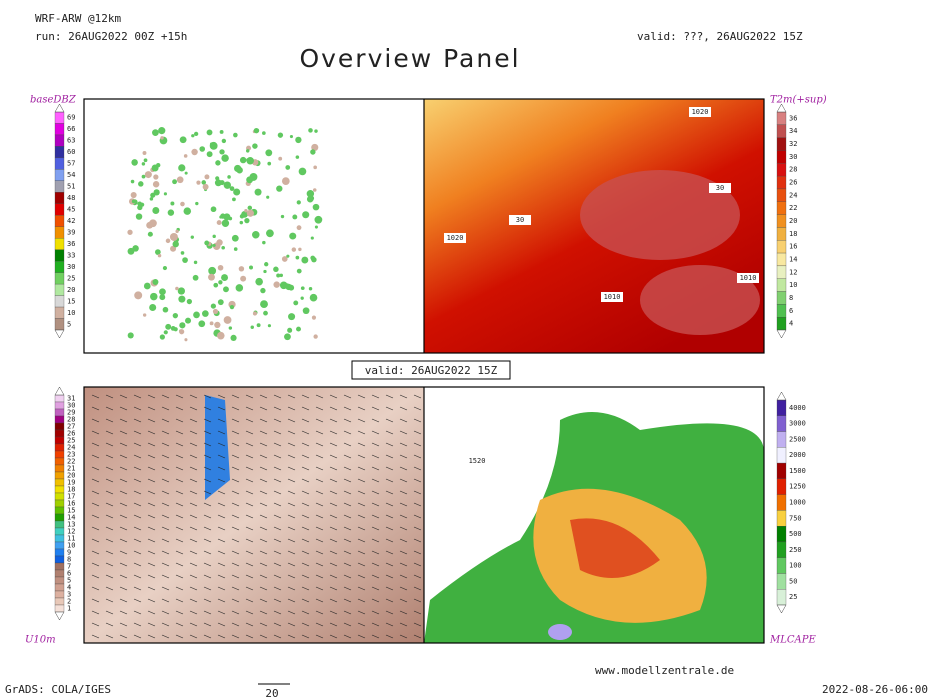 This screenshot has height=700, width=933. Describe the element at coordinates (69, 609) in the screenshot. I see `colorbar-label: 1` at that location.